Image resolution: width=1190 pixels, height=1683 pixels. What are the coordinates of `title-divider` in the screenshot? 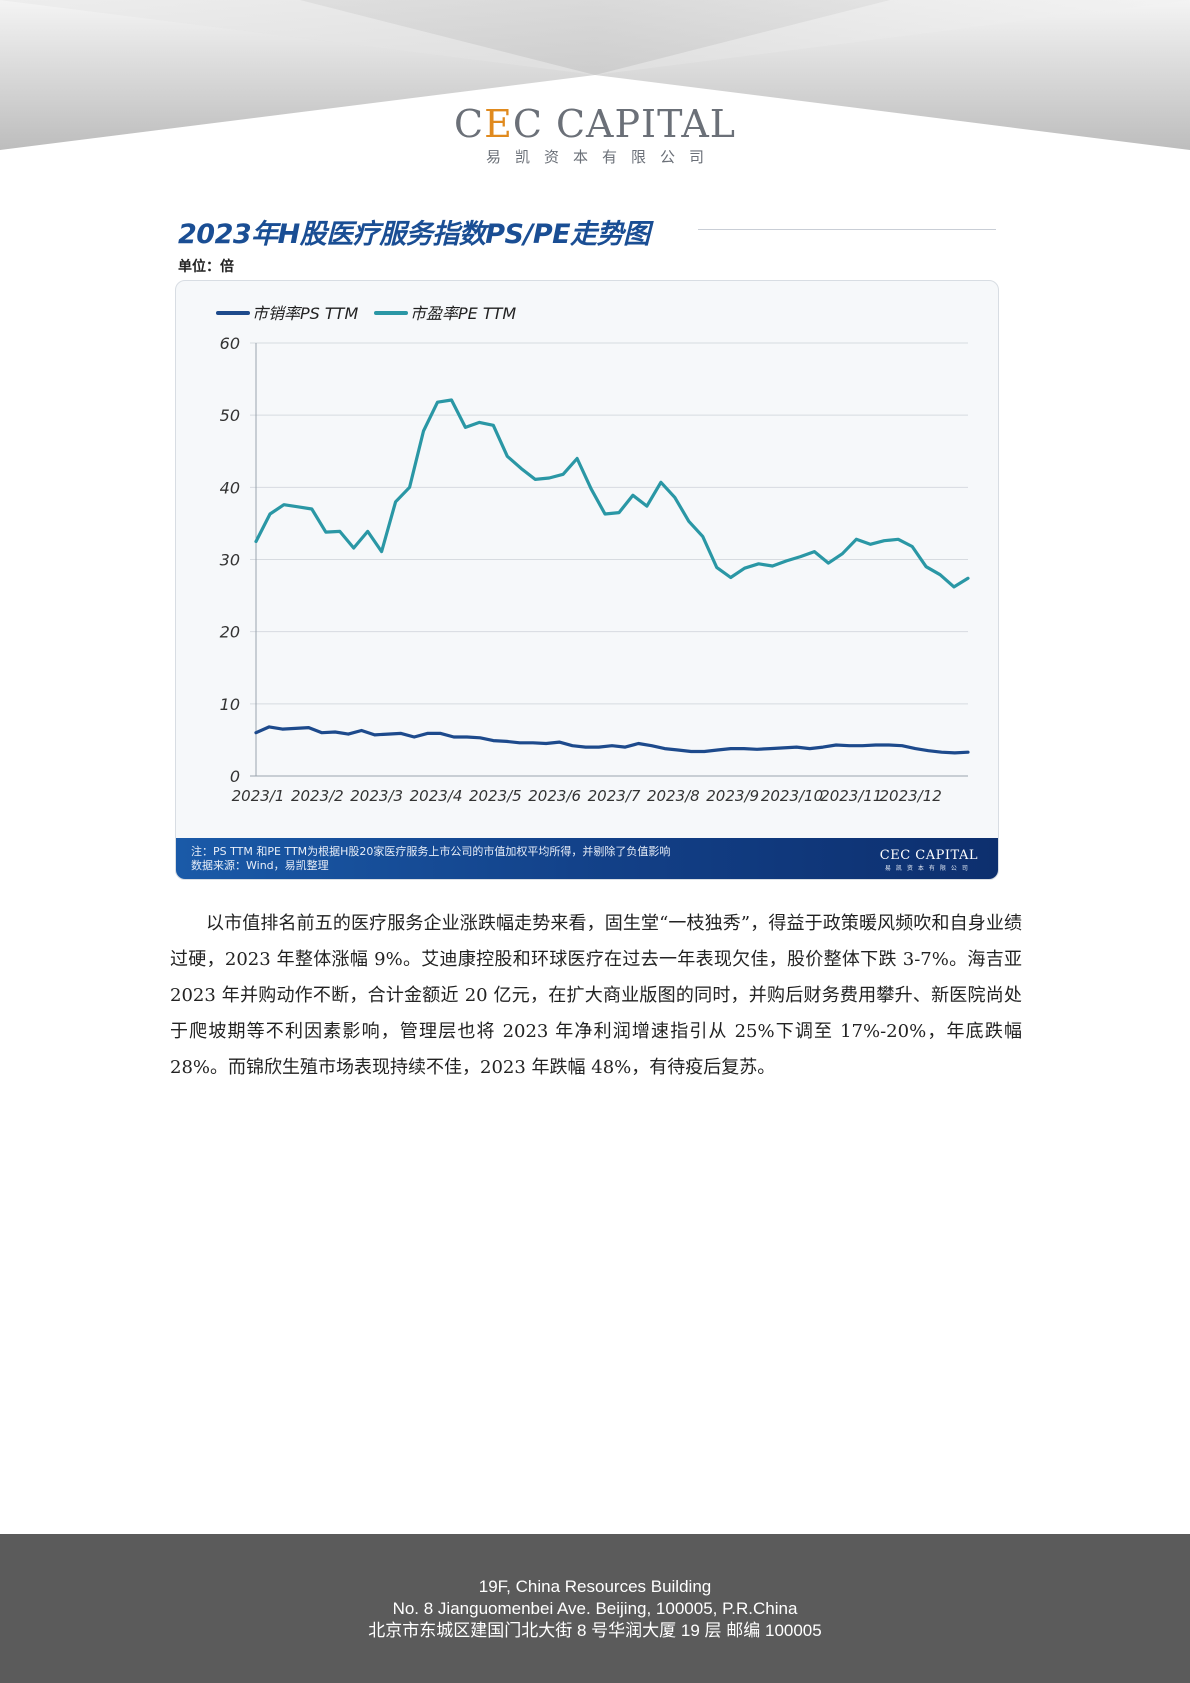 It's located at (847, 229).